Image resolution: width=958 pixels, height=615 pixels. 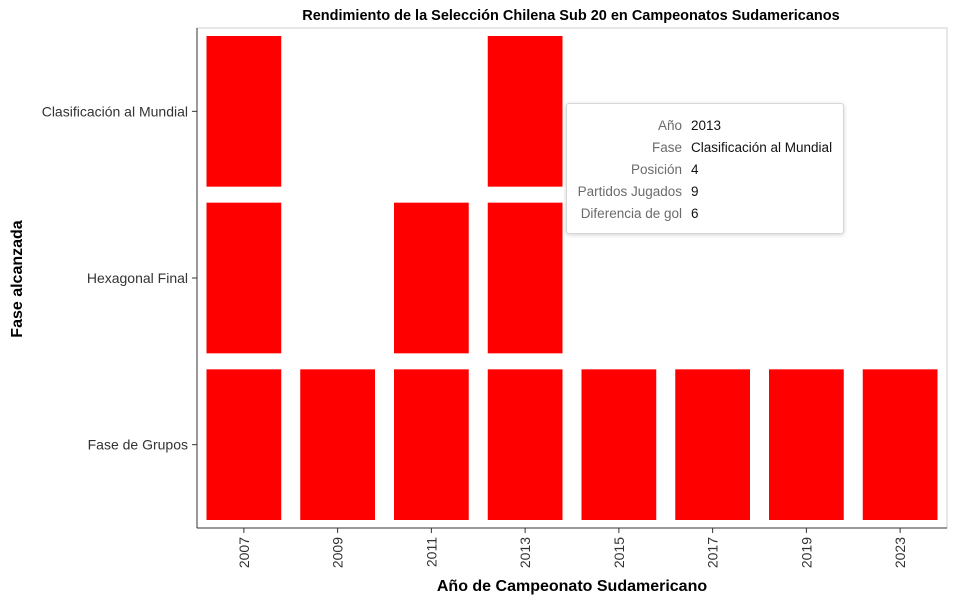 What do you see at coordinates (244, 552) in the screenshot?
I see `x-tick-label-2007: 2007` at bounding box center [244, 552].